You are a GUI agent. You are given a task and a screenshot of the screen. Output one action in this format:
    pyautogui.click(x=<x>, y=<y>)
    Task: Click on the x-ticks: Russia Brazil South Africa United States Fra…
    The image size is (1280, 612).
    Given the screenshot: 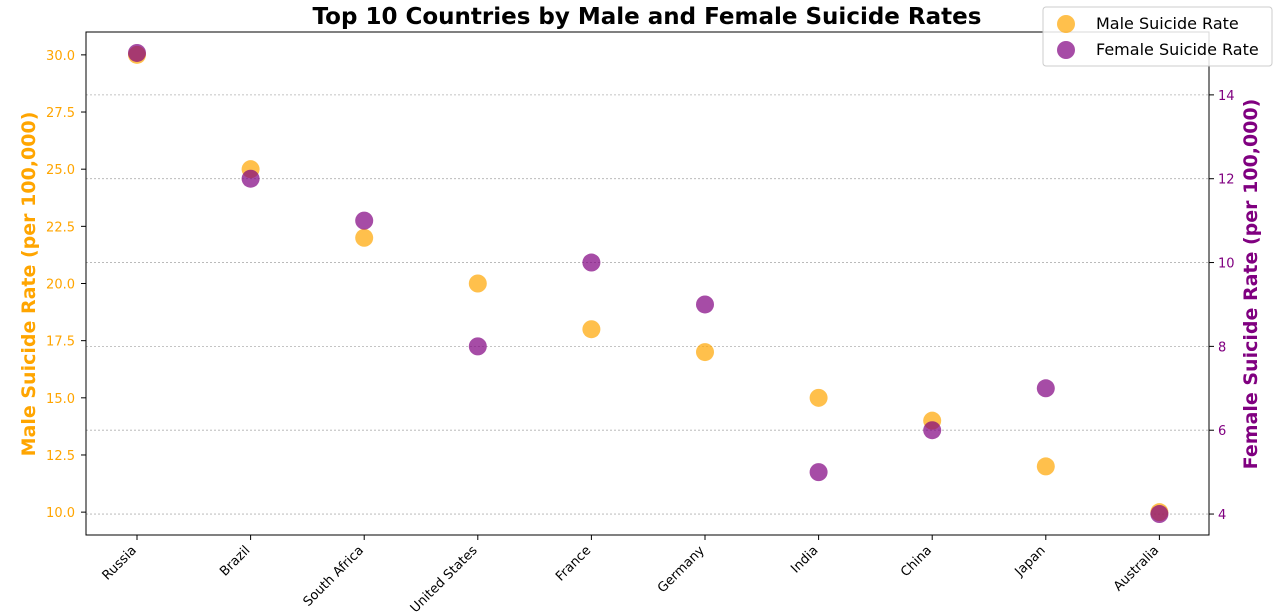 What is the action you would take?
    pyautogui.click(x=631, y=573)
    